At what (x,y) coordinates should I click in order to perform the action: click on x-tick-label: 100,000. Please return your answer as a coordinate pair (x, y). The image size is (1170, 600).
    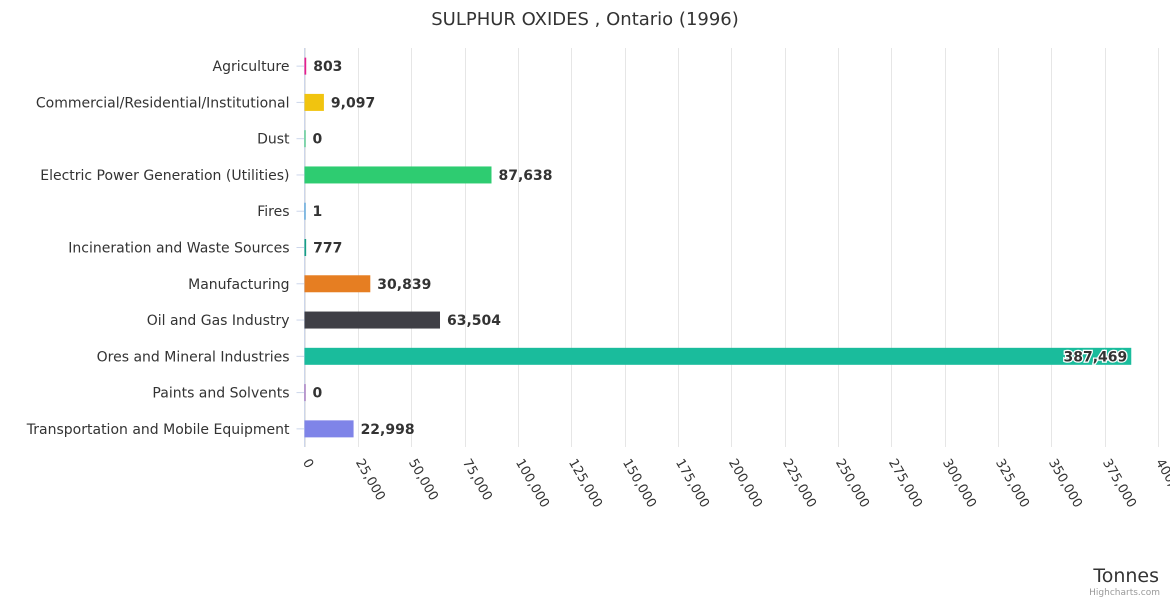
    Looking at the image, I should click on (532, 484).